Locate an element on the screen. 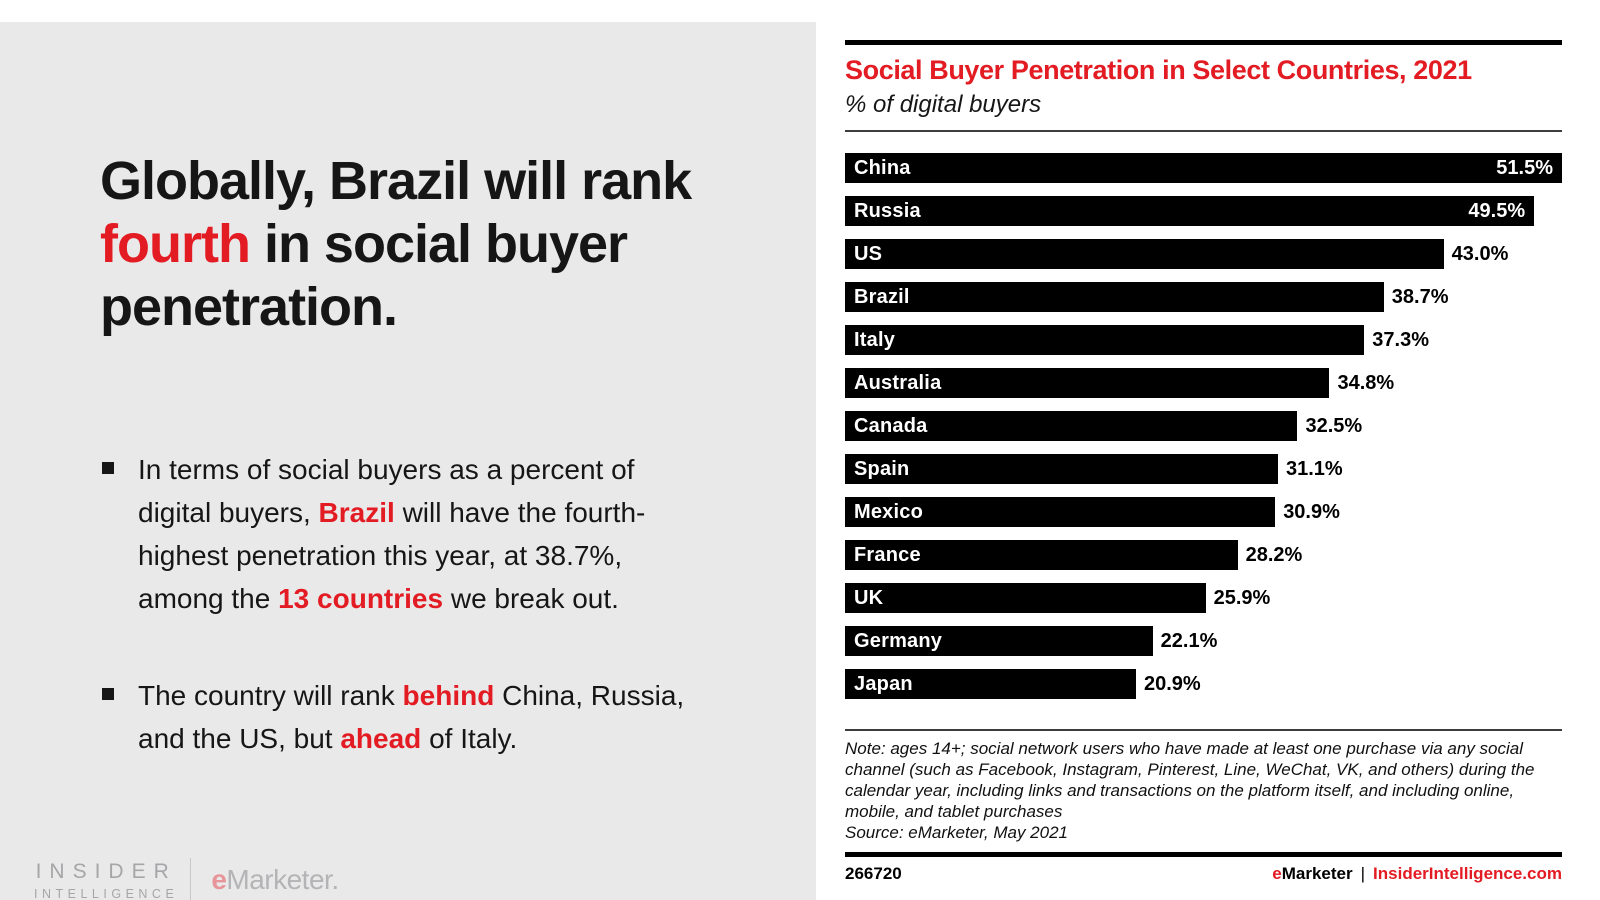  emarketer-logo-rest: Marketer. is located at coordinates (282, 879).